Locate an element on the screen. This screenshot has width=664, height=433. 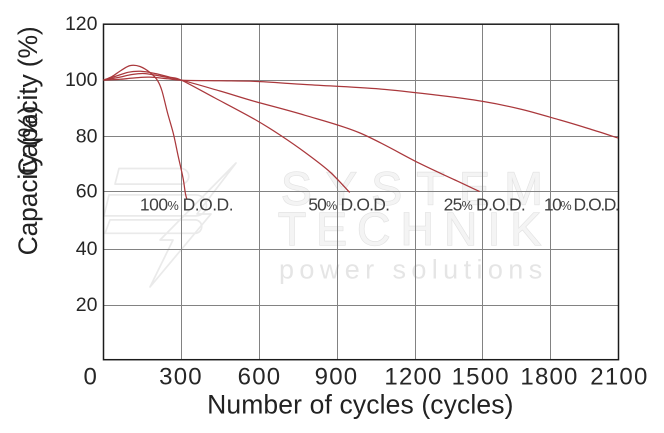
svg-text: 60 is located at coordinates (87, 191).